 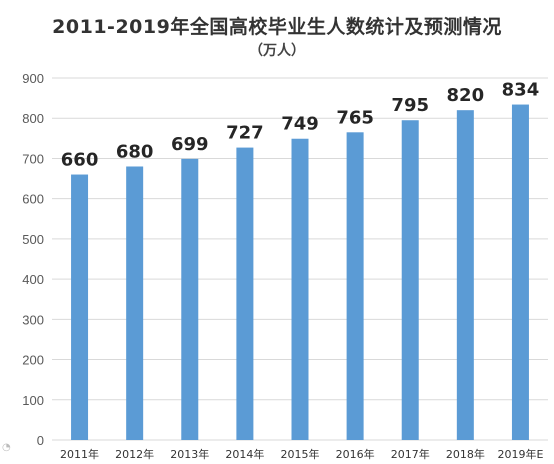 I want to click on data-label: 765, so click(x=355, y=117).